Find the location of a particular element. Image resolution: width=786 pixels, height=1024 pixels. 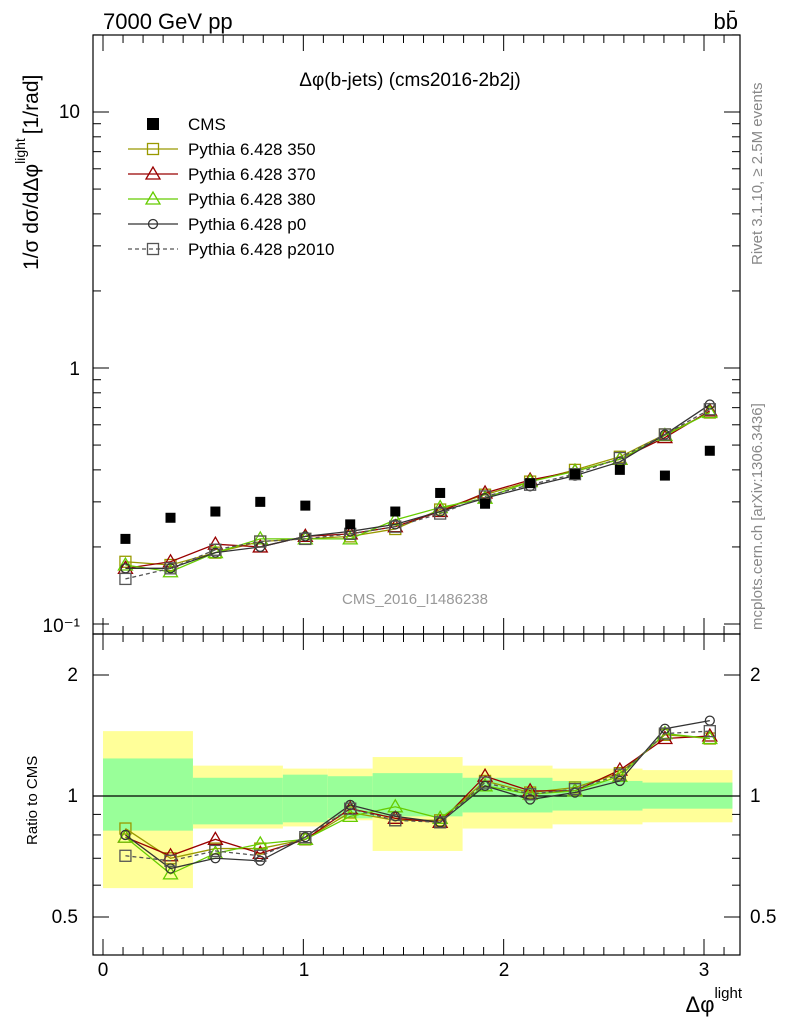

ratio-tick-label-right: 0.5 is located at coordinates (763, 917).